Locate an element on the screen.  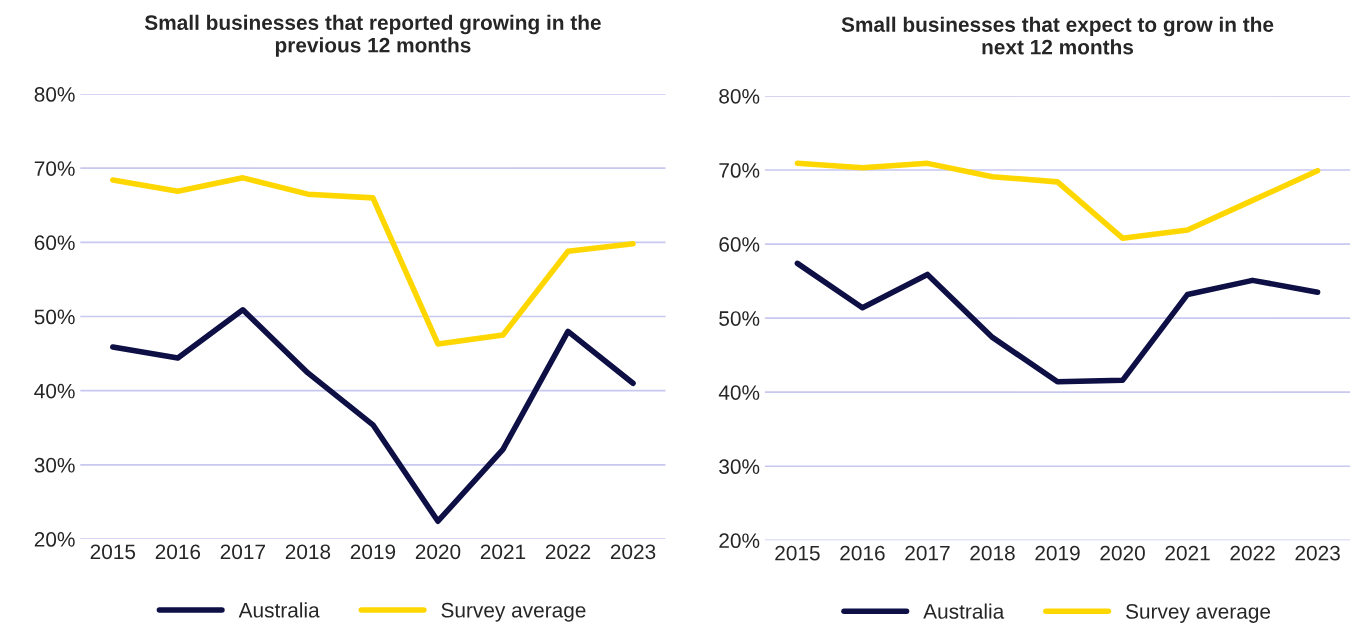
chart-title: Small businesses that expect to grow in the next 12 months is located at coordinates (1057, 35).